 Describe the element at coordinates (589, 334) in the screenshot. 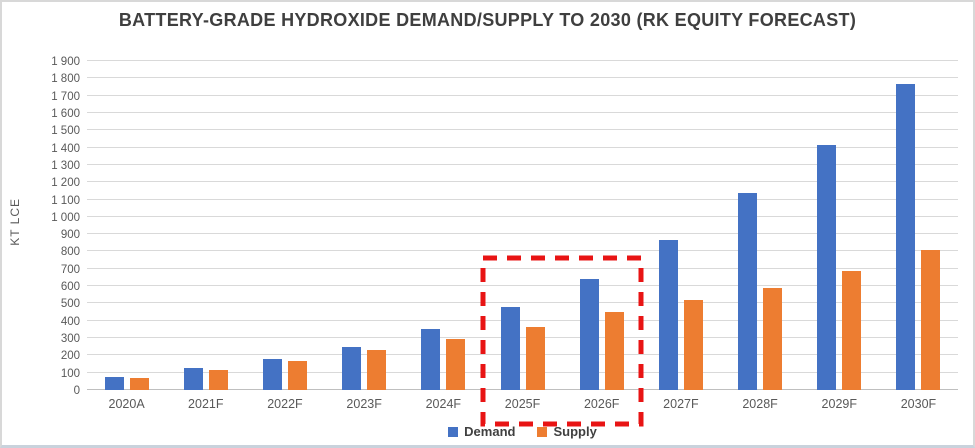

I see `bar-demand-2026f` at that location.